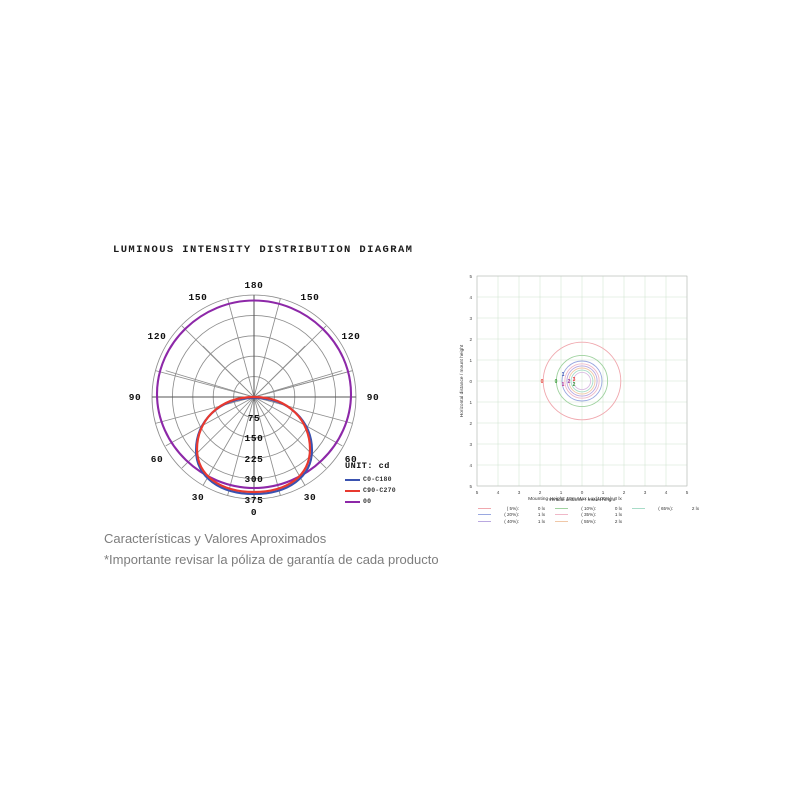 Image resolution: width=800 pixels, height=800 pixels. I want to click on isolux-swatch-65pct, so click(638, 508).